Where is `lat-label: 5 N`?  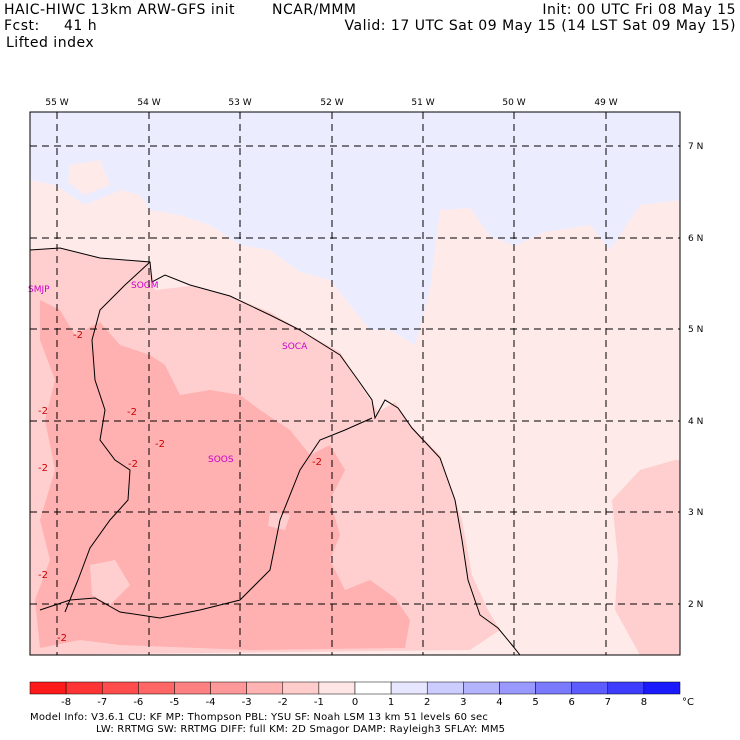
lat-label: 5 N is located at coordinates (695, 330).